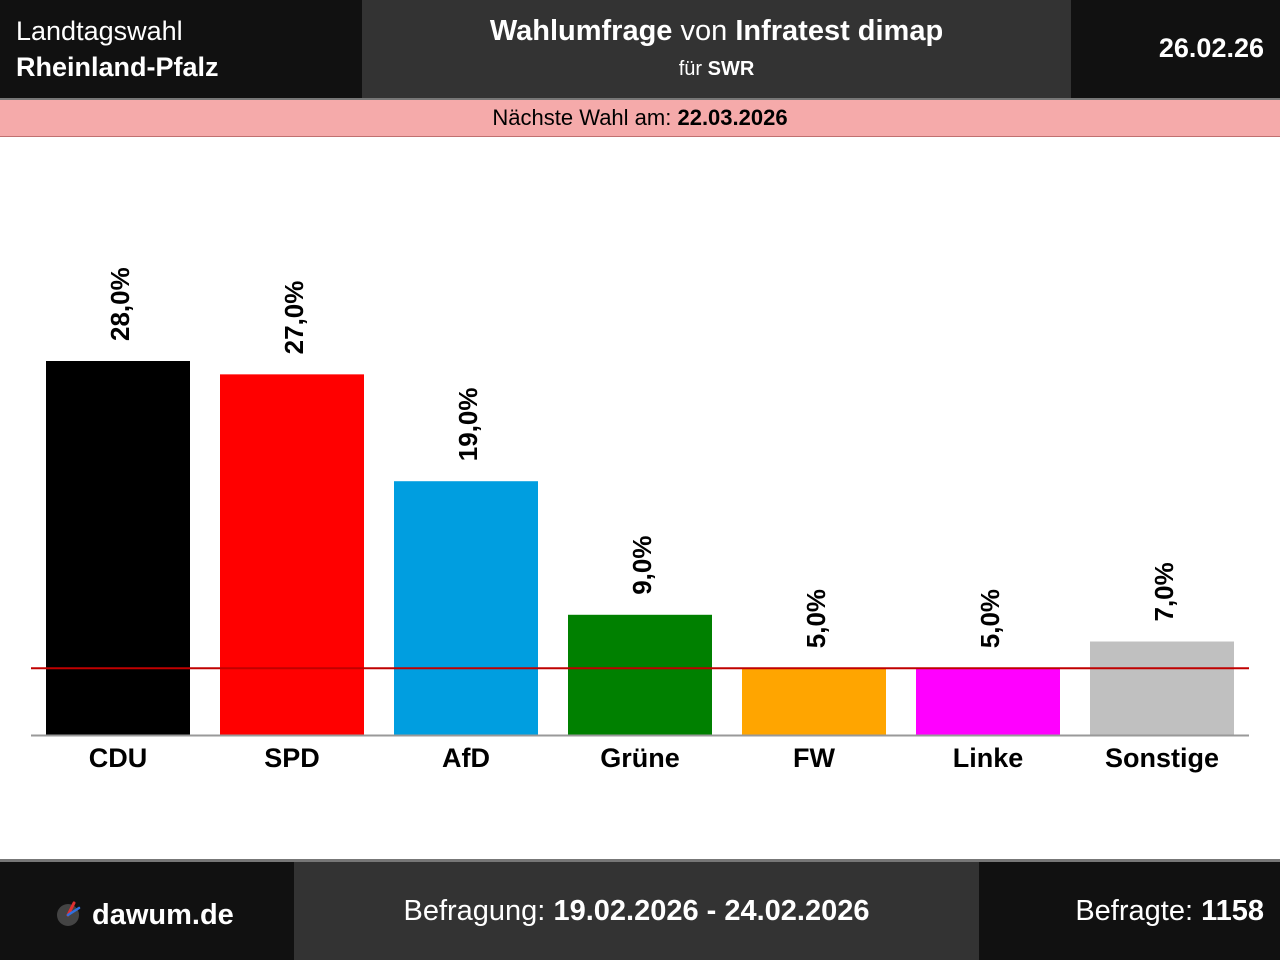 This screenshot has height=960, width=1280. I want to click on footer-brand: dawum.de, so click(147, 911).